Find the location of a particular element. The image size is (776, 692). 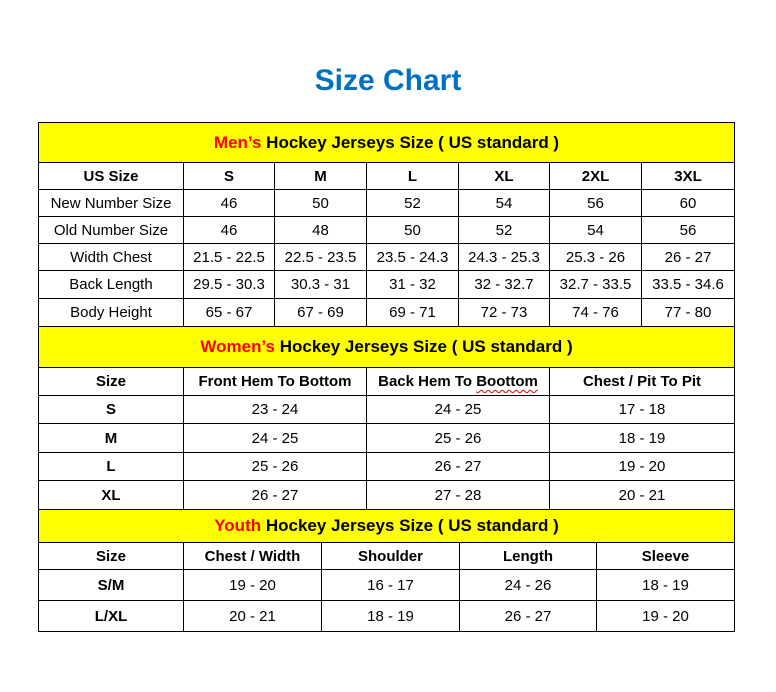

row-label: M is located at coordinates (111, 438).